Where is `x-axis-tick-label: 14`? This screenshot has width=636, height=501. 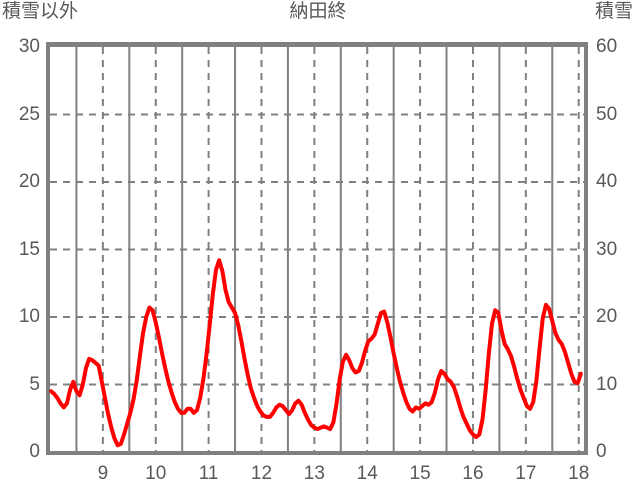 x-axis-tick-label: 14 is located at coordinates (367, 473).